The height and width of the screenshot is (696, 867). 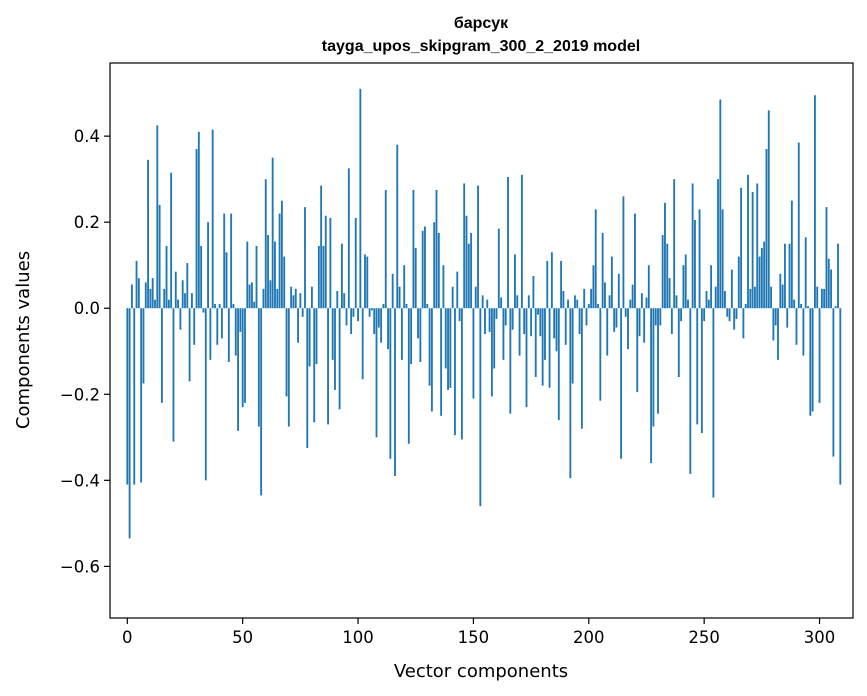 I want to click on chart-title-line2: tayga_upos_skipgram_300_2_2019 model, so click(x=481, y=46).